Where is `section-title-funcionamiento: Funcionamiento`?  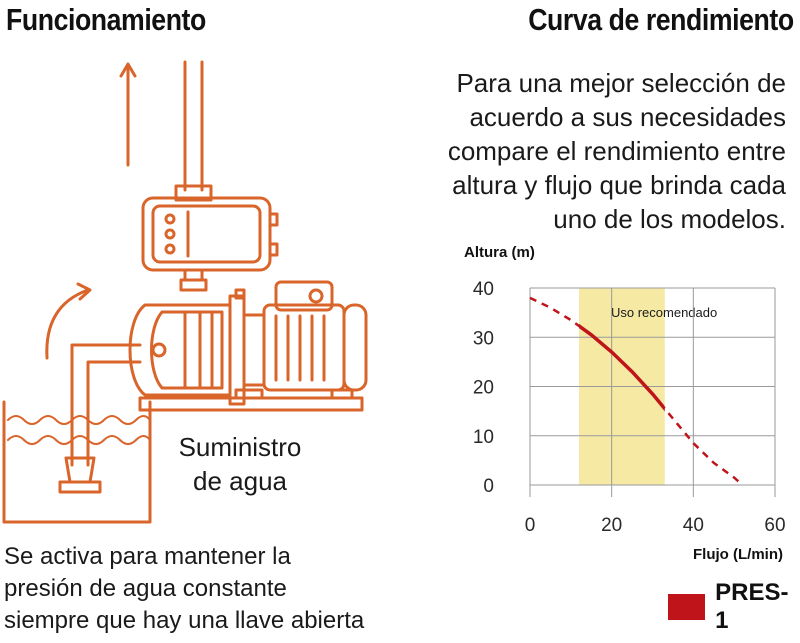 section-title-funcionamiento: Funcionamiento is located at coordinates (106, 19).